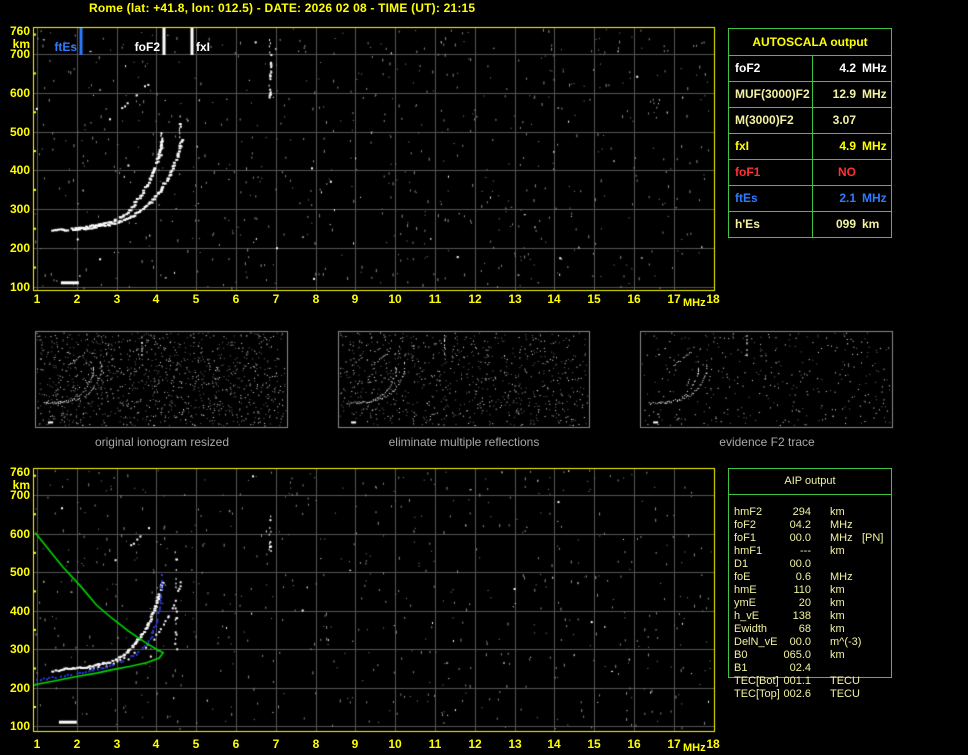 The width and height of the screenshot is (968, 755). I want to click on autoscala-row: MUF(3000)F2 12.9 MHz, so click(810, 95).